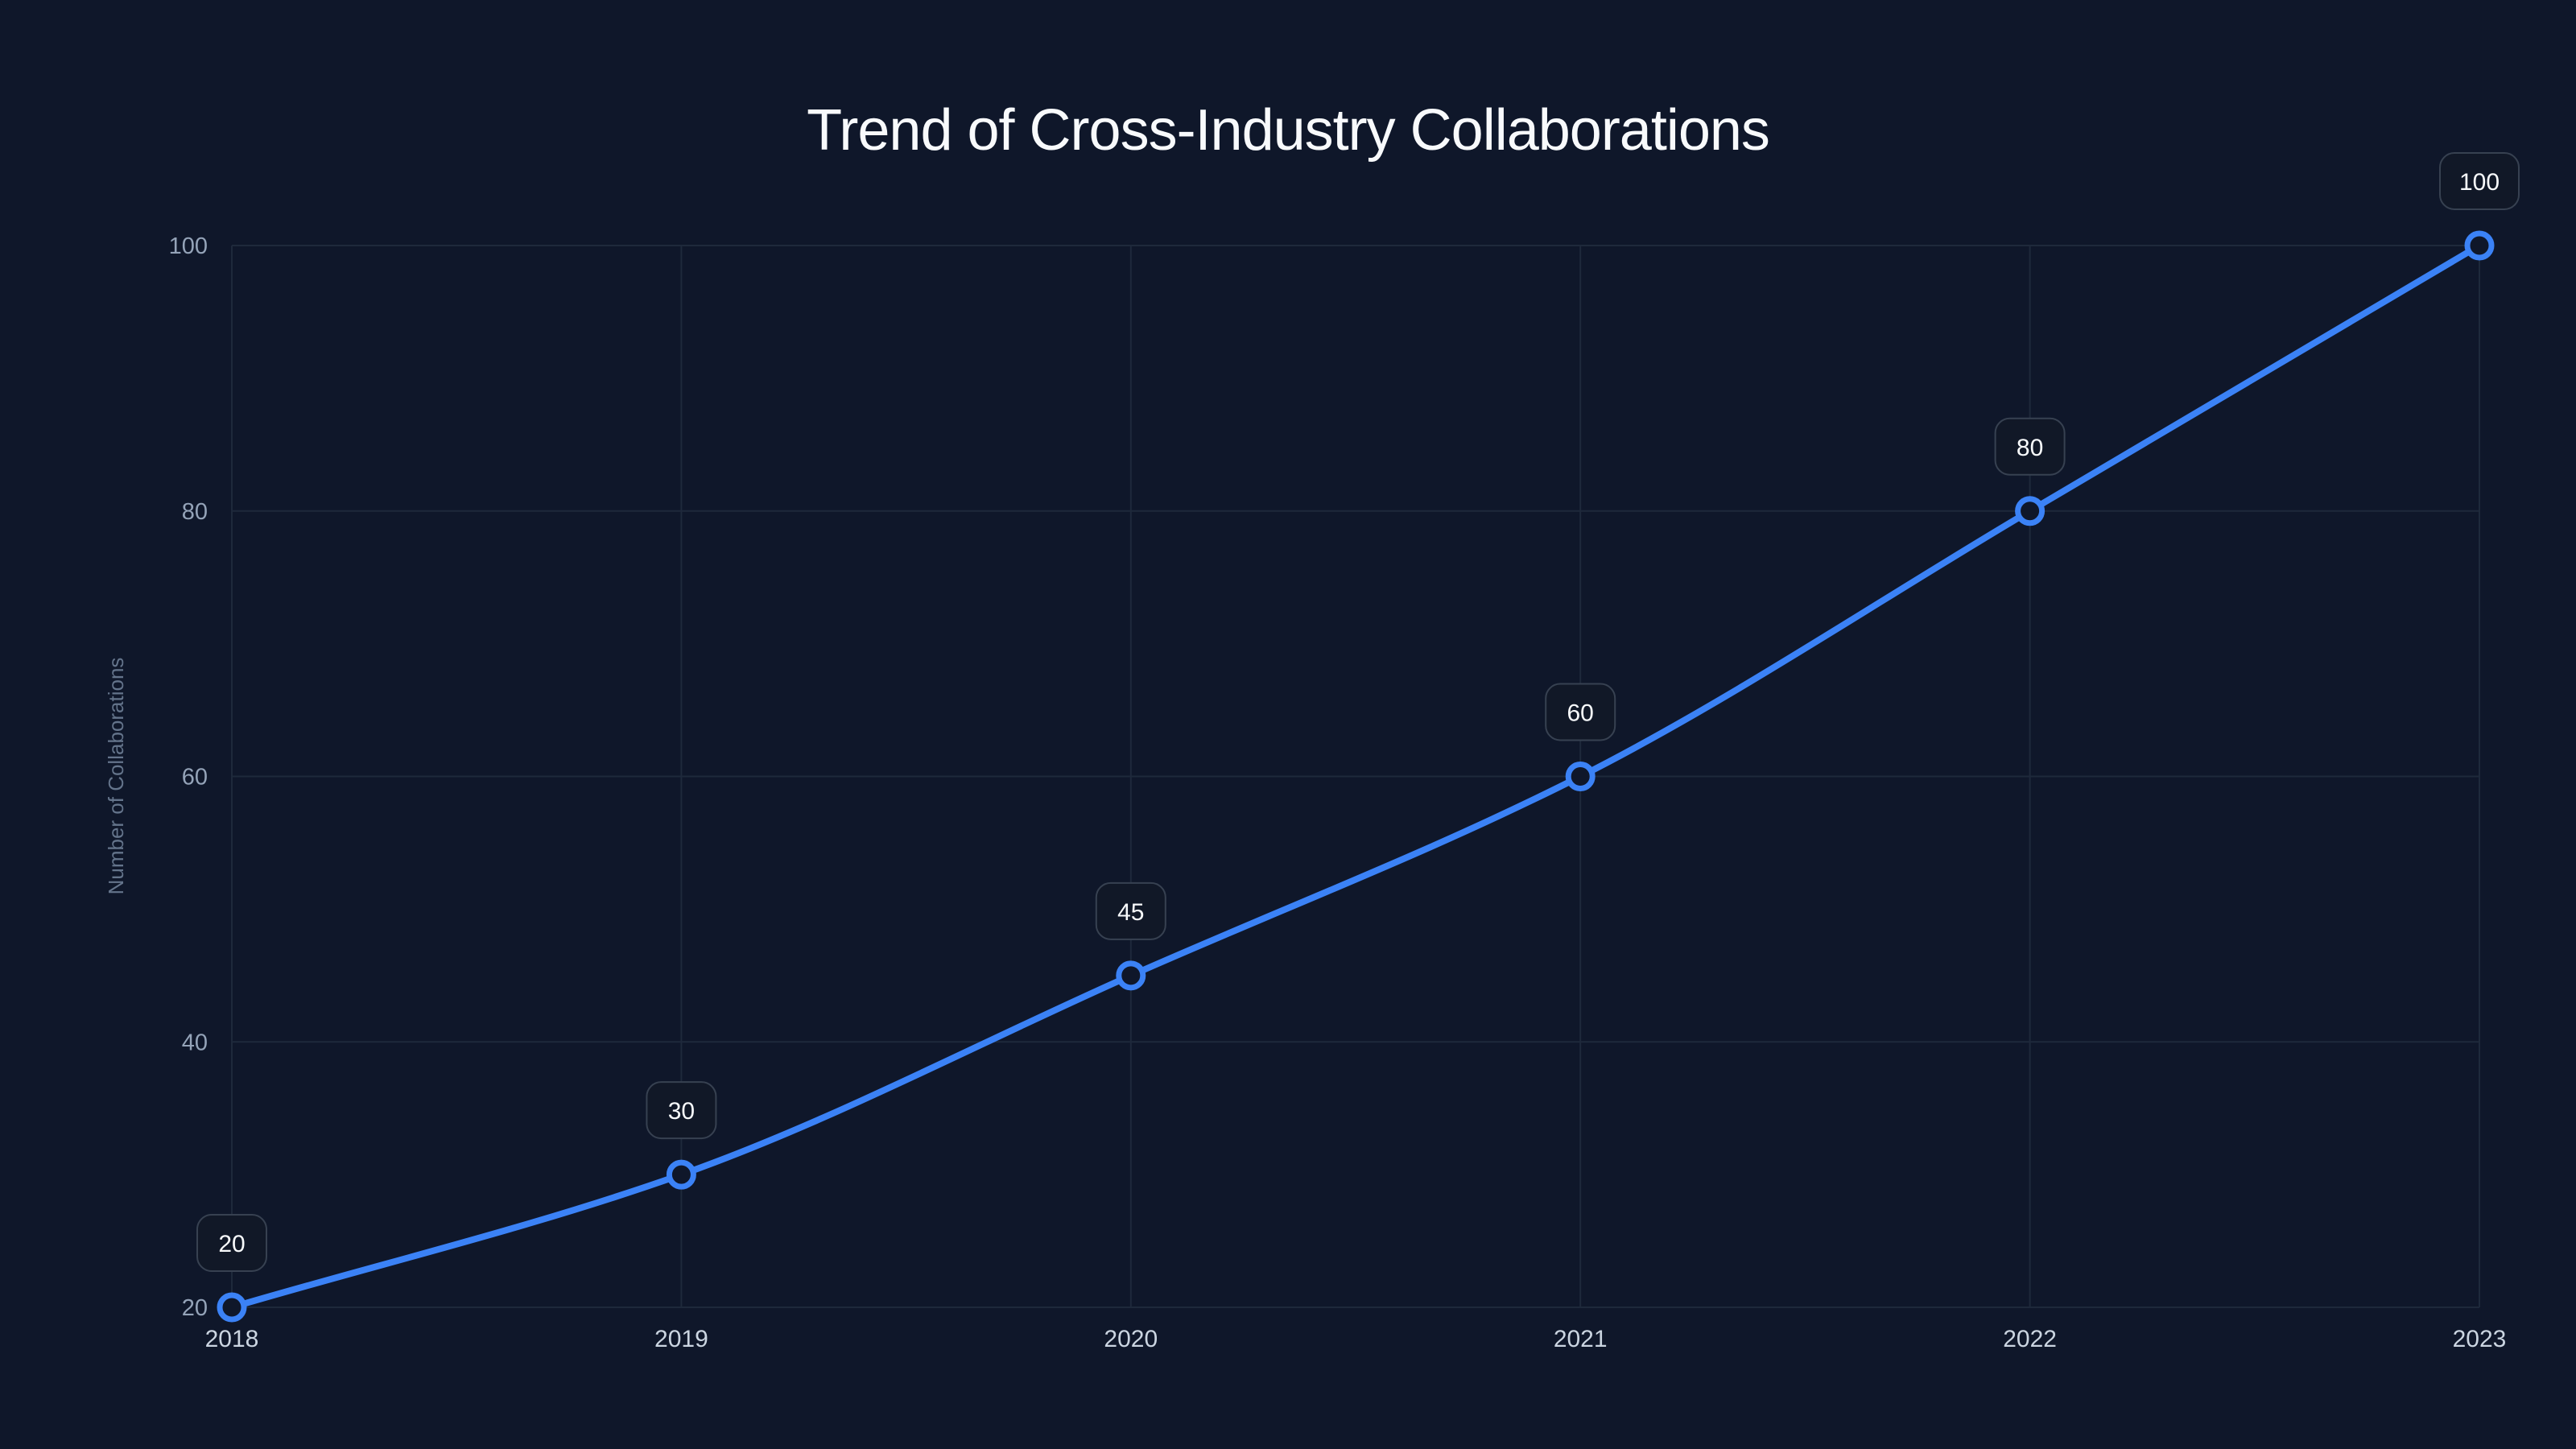  I want to click on x-axis-ticks: 2018 2019 2020 2021 2022 2023, so click(1356, 1339).